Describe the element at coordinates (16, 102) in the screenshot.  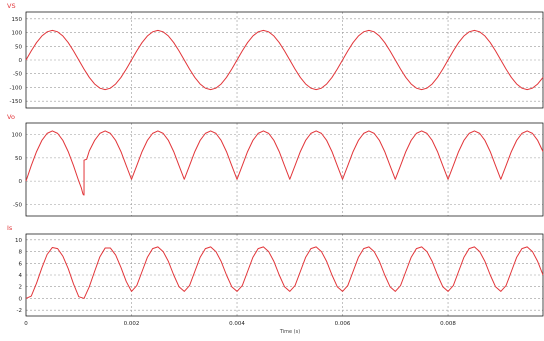
I see `y-tick-label: -150` at that location.